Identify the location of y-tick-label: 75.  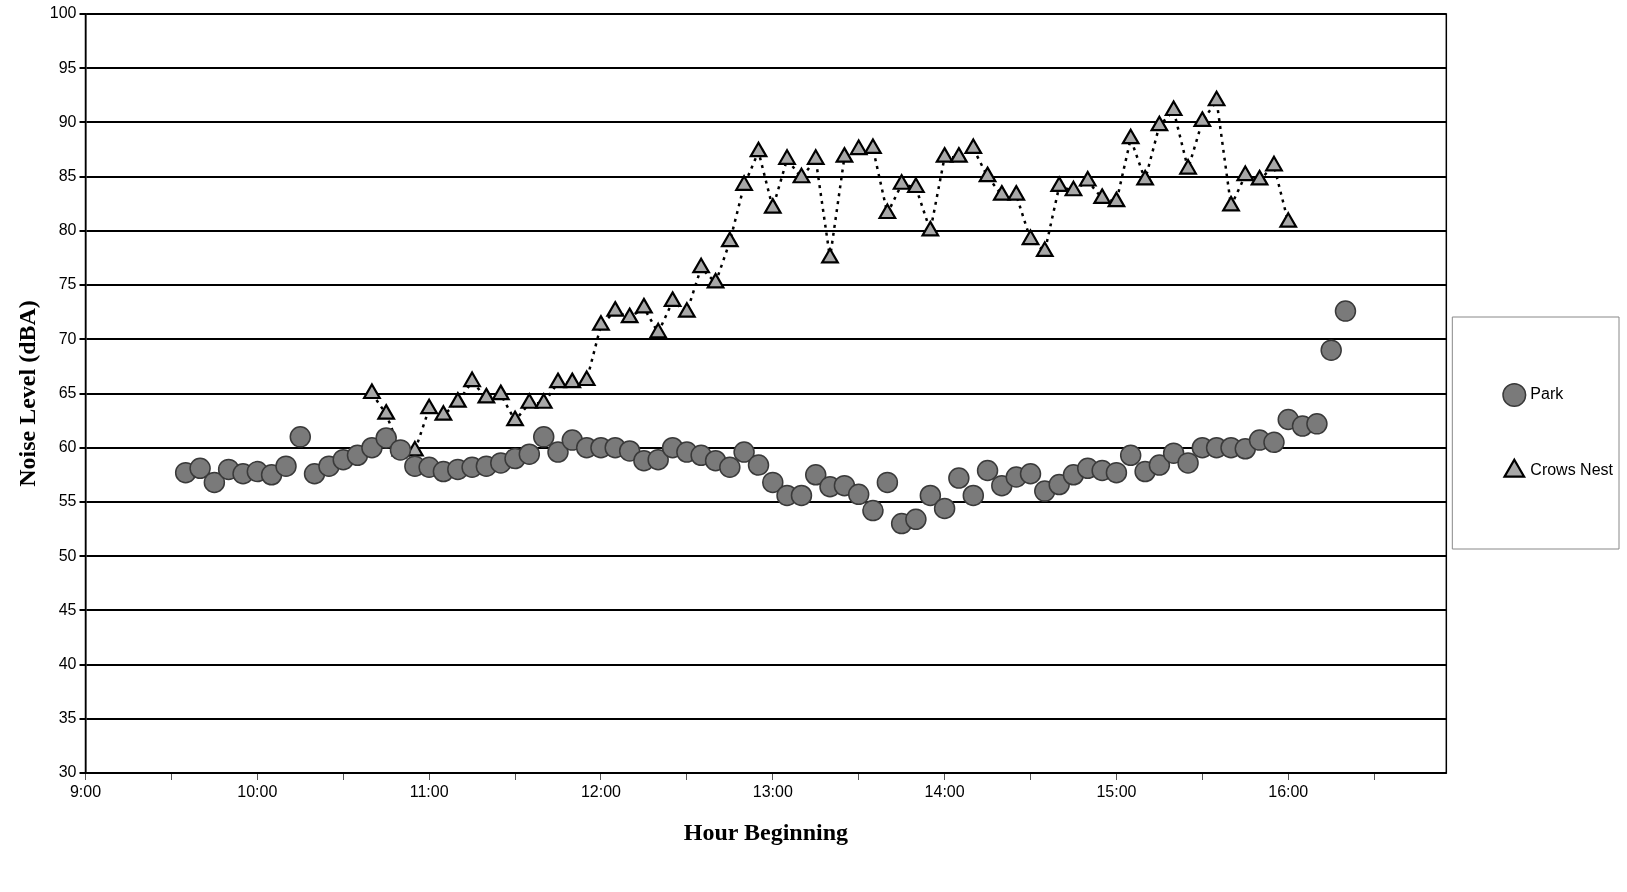
(67, 284).